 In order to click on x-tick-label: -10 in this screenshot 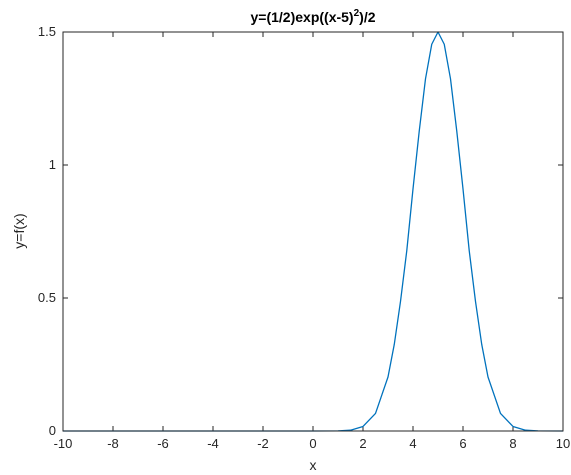, I will do `click(63, 443)`.